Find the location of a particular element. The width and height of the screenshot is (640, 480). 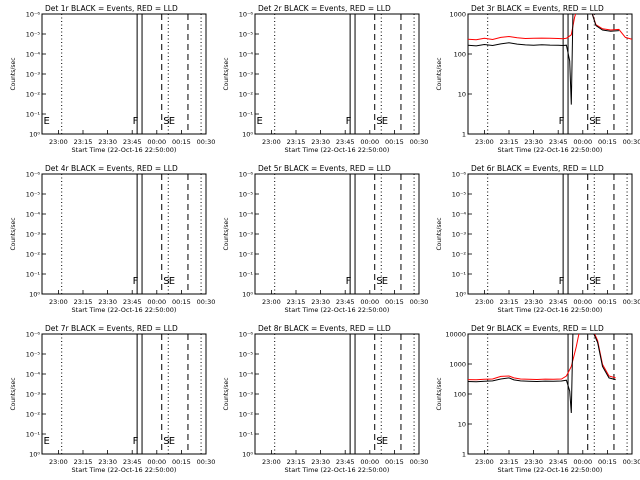

y-tick-label: 1 is located at coordinates (464, 455).